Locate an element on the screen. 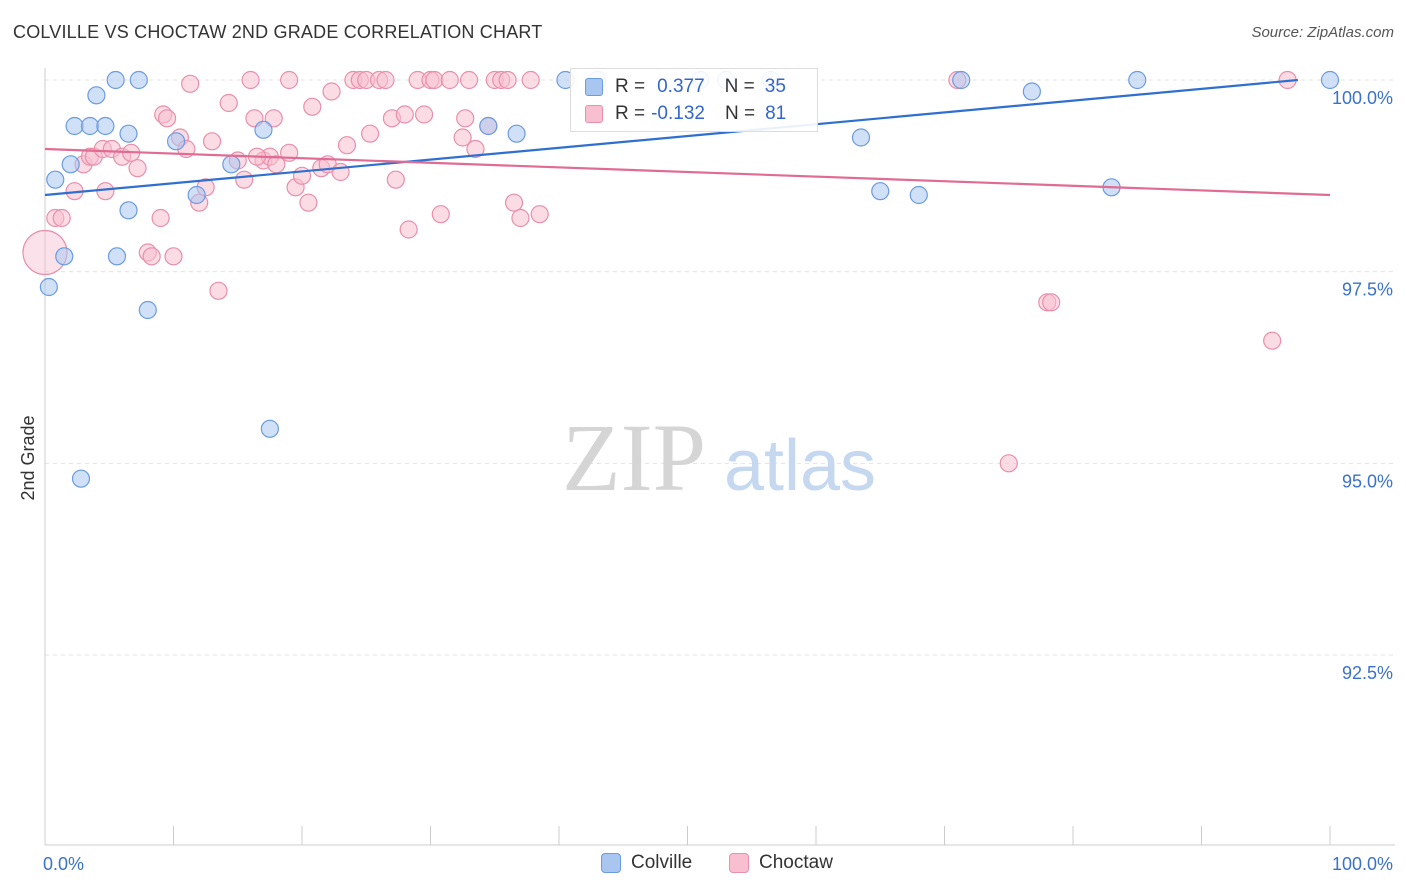 This screenshot has height=892, width=1406. r-value: -0.132 is located at coordinates (678, 113).